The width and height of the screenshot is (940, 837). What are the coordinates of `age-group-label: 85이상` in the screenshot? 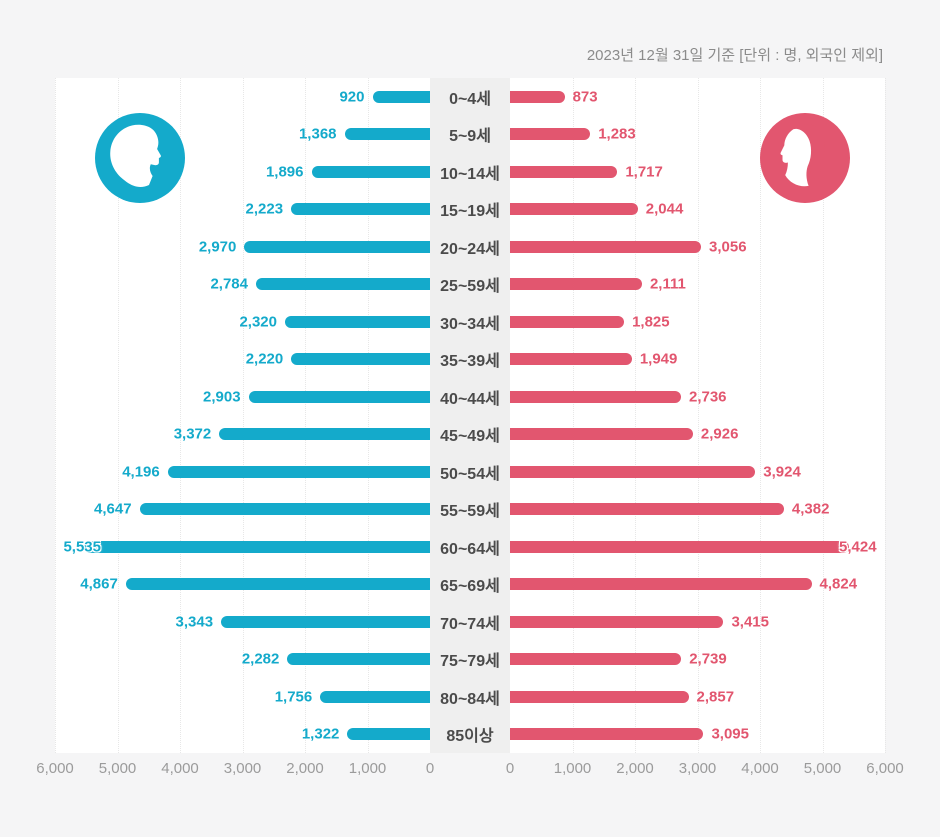 It's located at (470, 737).